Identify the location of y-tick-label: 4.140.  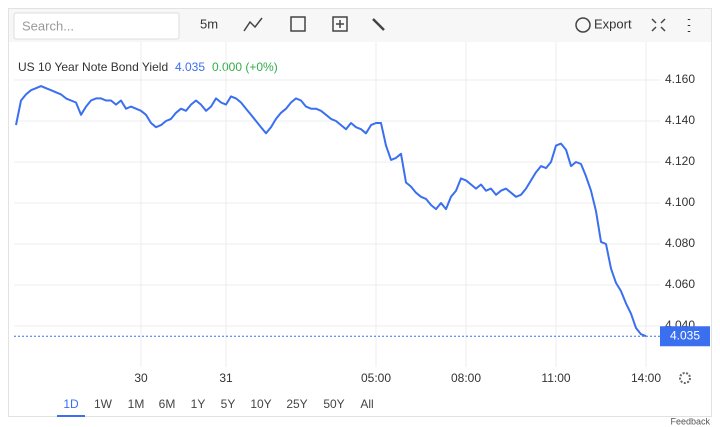
(680, 120).